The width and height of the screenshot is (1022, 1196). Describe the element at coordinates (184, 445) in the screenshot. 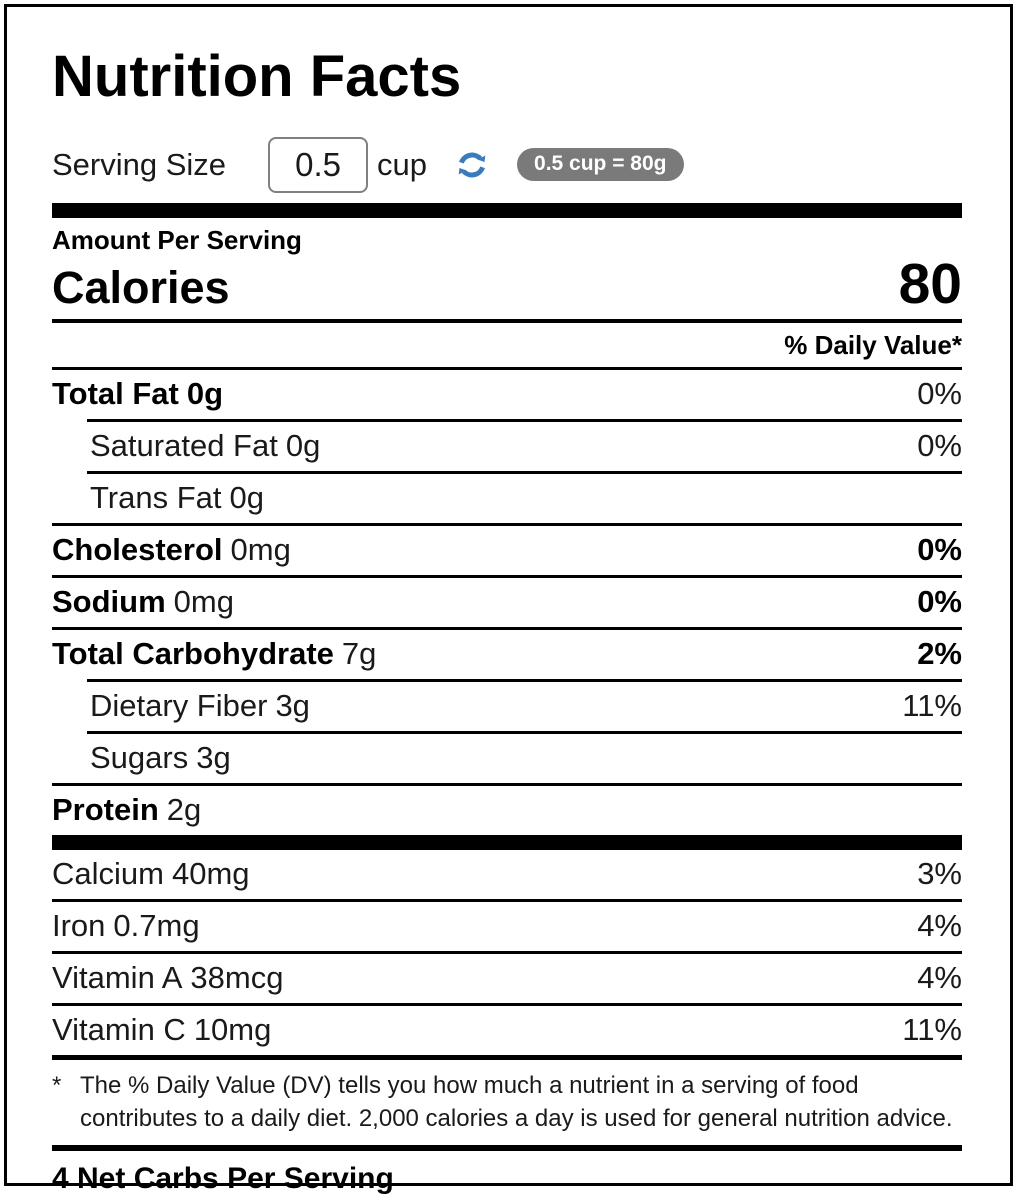

I see `nutrient-name: Saturated Fat` at that location.